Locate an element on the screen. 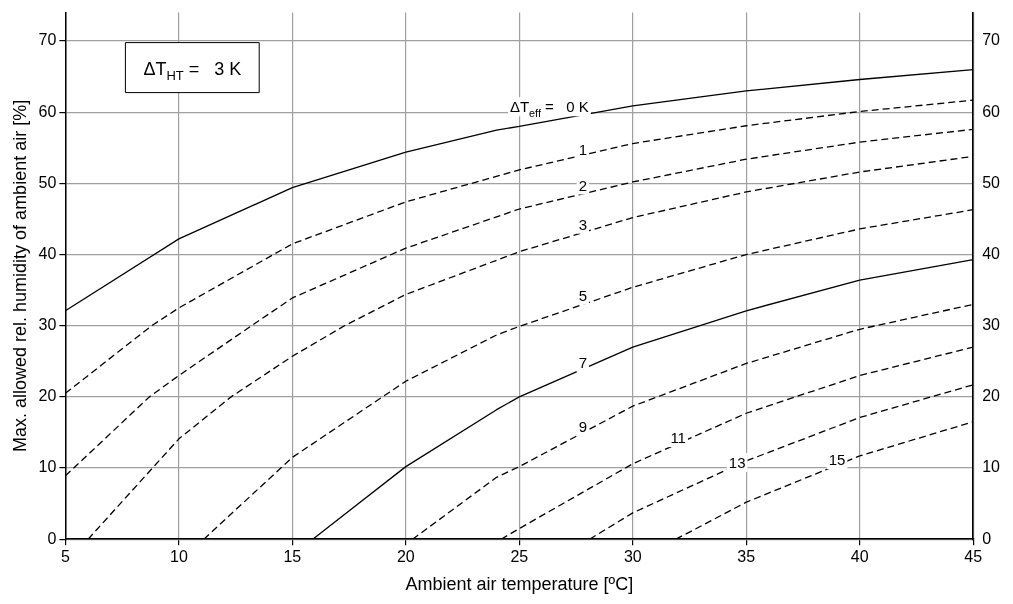 The image size is (1013, 604). annotation: 1 is located at coordinates (583, 149).